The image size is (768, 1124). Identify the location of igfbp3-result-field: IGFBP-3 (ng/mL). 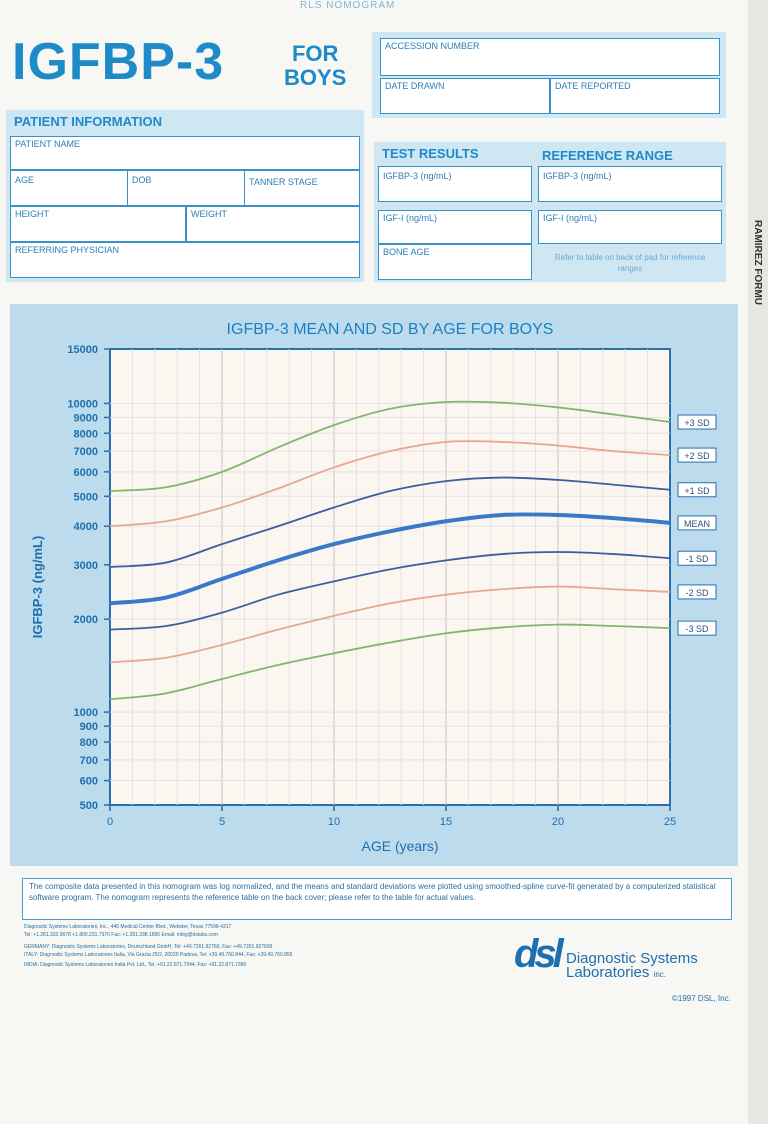
(455, 184).